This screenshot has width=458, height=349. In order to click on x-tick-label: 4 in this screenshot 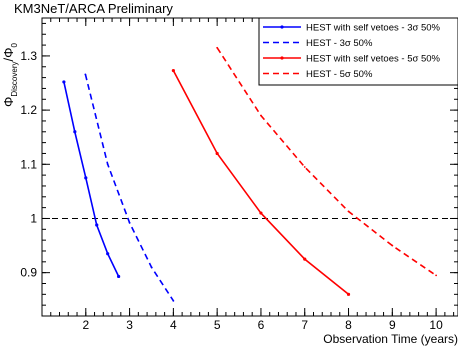, I will do `click(173, 325)`.